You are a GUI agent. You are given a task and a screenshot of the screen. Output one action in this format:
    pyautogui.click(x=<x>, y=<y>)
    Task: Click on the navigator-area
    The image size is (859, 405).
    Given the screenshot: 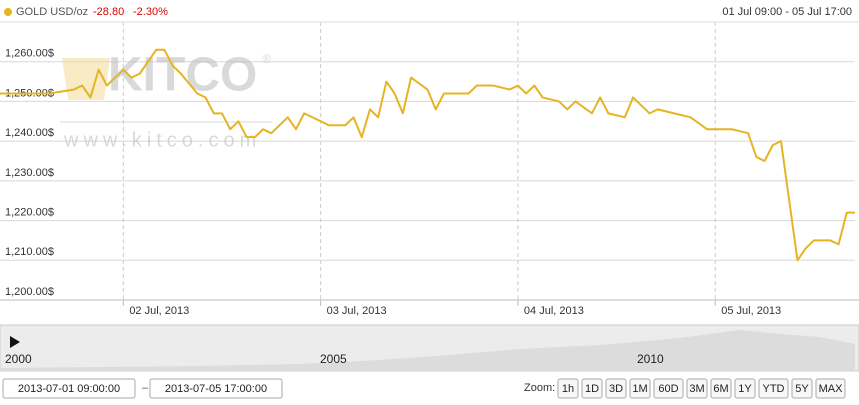 What is the action you would take?
    pyautogui.click(x=427, y=350)
    